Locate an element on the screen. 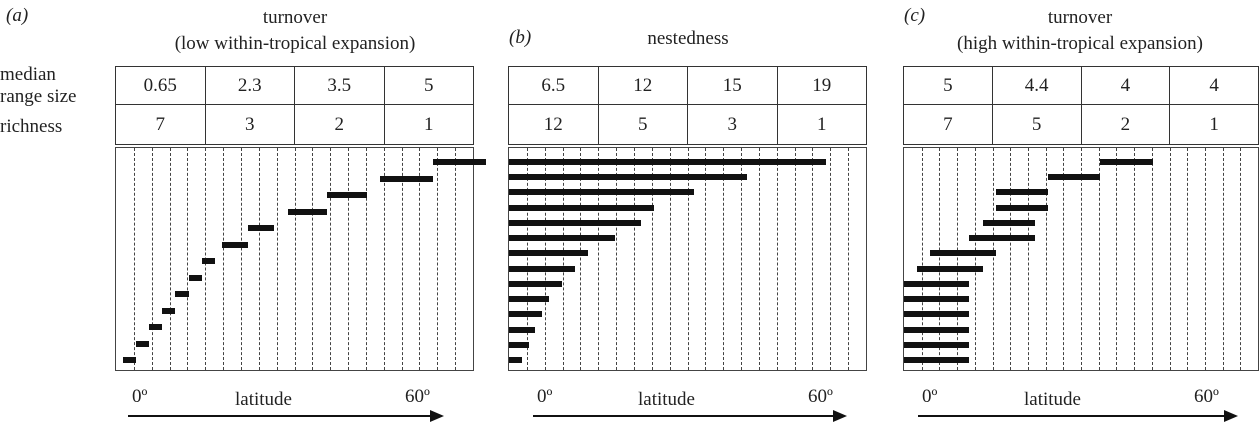 The width and height of the screenshot is (1259, 425). title-line-2: (high within-tropical expansion) is located at coordinates (1080, 43).